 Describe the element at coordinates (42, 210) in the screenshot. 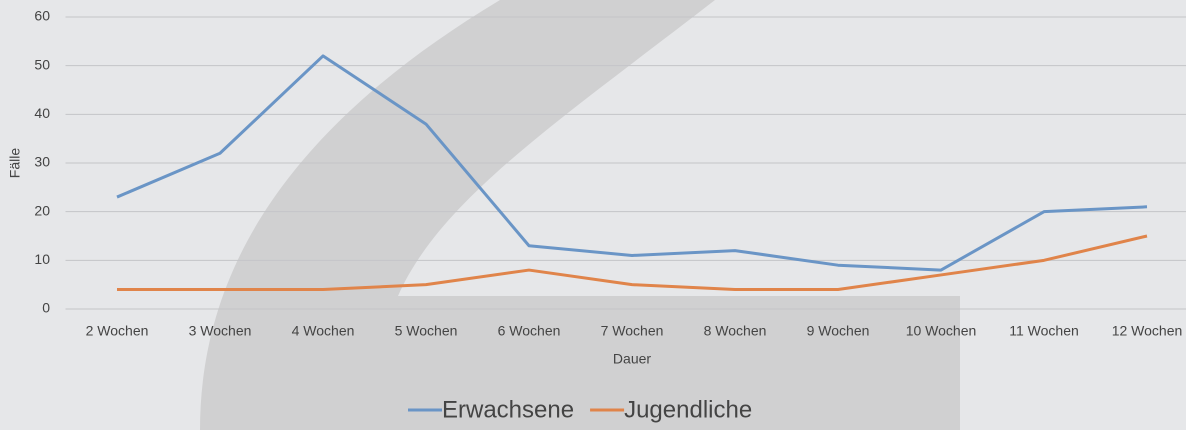

I see `y-tick-label: 20` at that location.